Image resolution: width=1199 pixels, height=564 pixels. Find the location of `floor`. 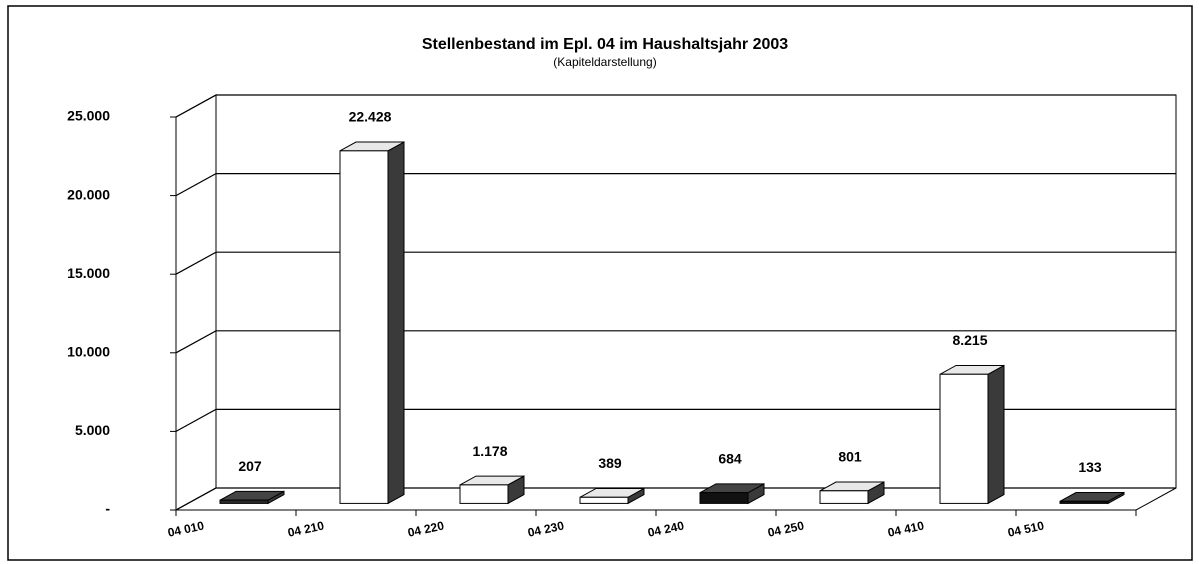

floor is located at coordinates (676, 499).